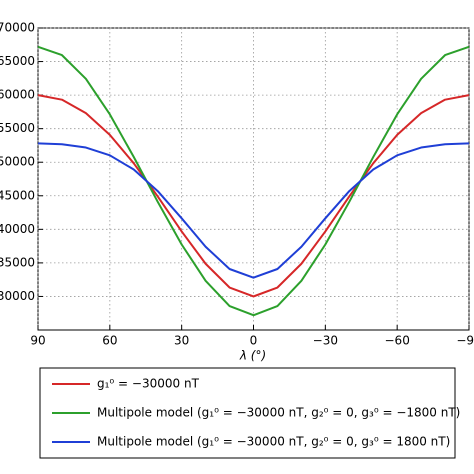 The image size is (474, 474). What do you see at coordinates (17, 229) in the screenshot?
I see `y-tick-label: 40000` at bounding box center [17, 229].